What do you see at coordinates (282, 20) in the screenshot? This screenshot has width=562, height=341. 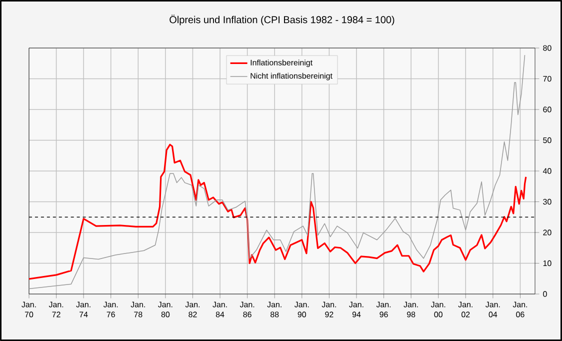 I see `chart-title: Ölpreis und Inflation (CPI Basis 1982 - 1984 = 100)` at bounding box center [282, 20].